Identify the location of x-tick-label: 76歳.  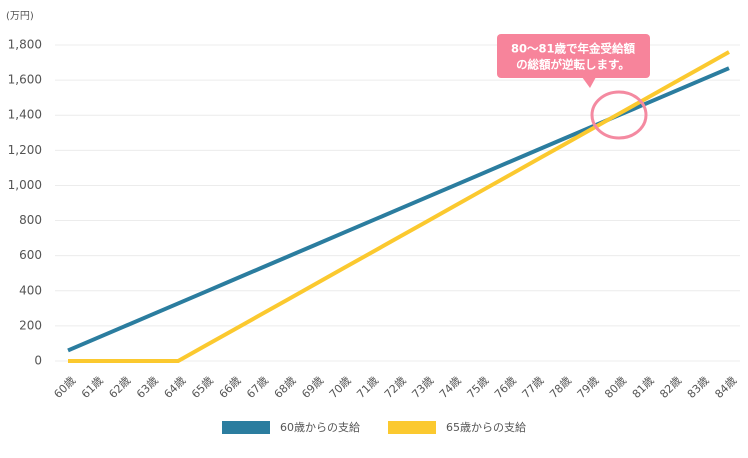
(505, 387).